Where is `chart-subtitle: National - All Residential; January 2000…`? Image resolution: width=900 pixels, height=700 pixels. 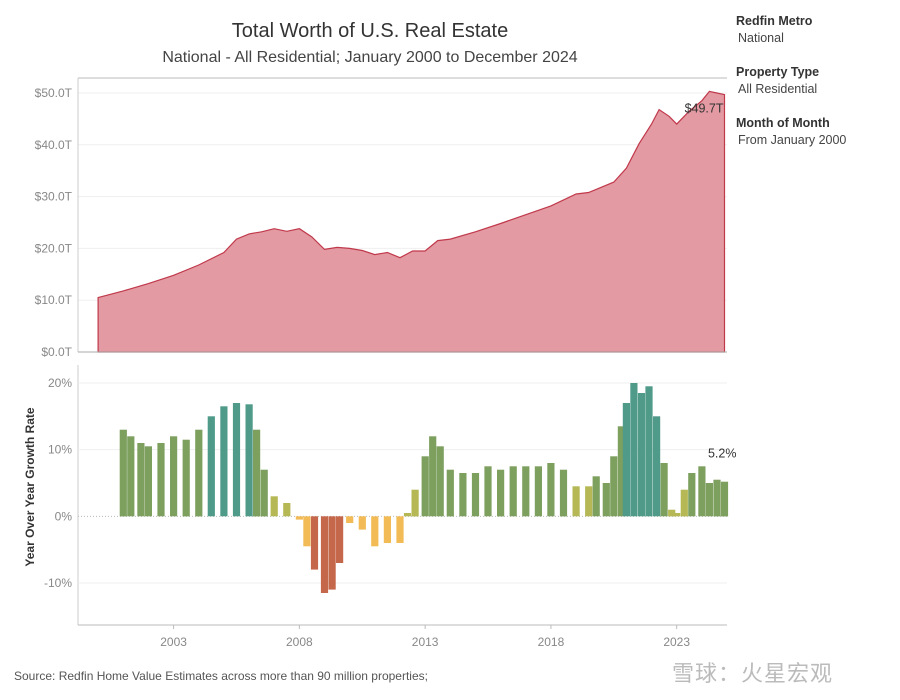 chart-subtitle: National - All Residential; January 2000… is located at coordinates (370, 57).